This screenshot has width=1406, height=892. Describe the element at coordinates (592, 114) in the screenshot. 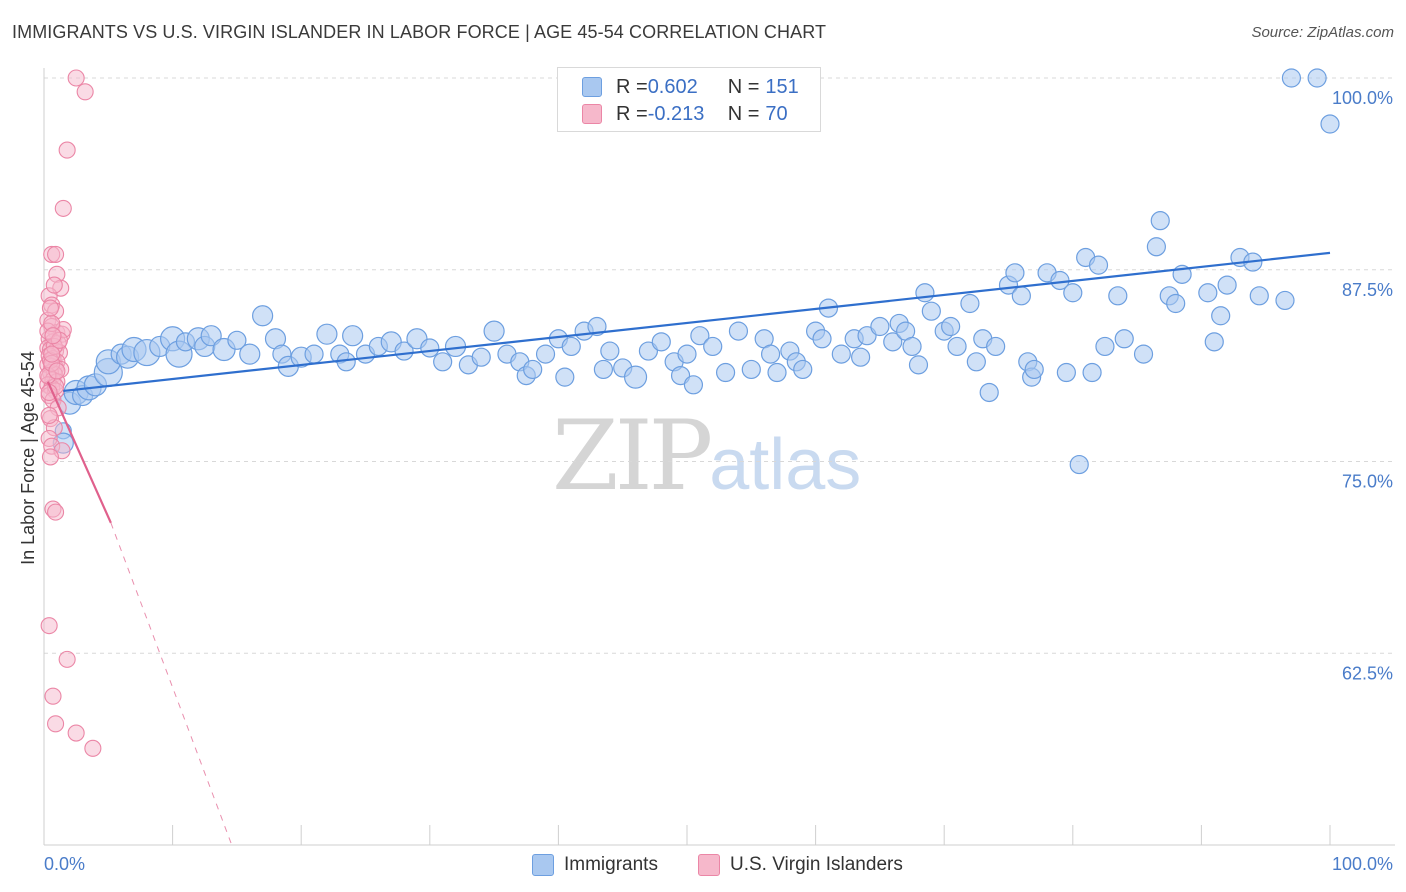

I see `legend-swatch-pink` at that location.